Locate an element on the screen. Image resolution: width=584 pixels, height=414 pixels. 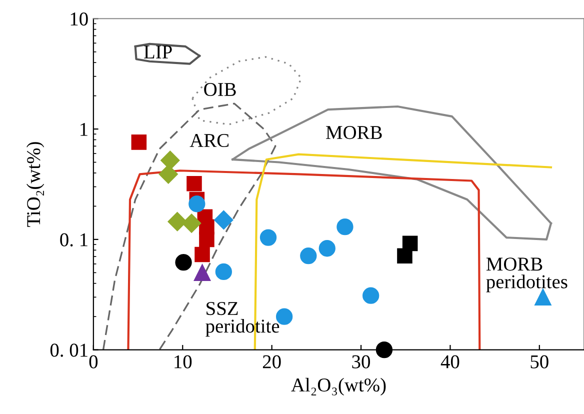
y-axis-title: TiO₂(wt%) is located at coordinates (35, 184).